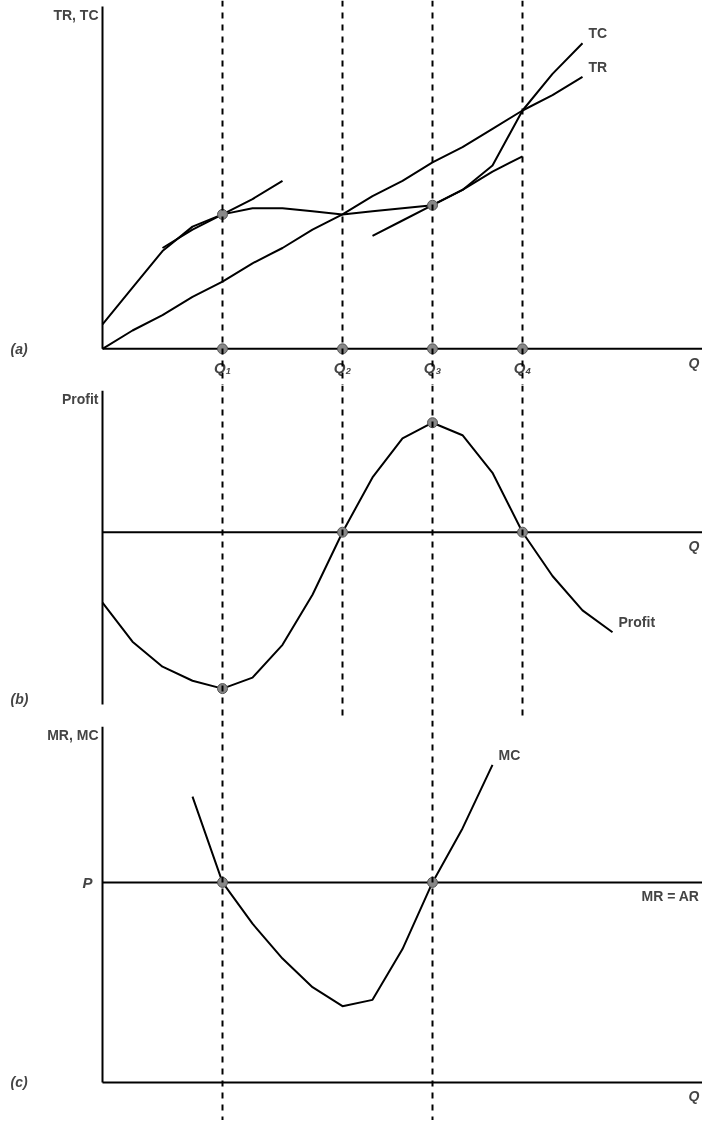 The image size is (702, 1126). Describe the element at coordinates (73, 734) in the screenshot. I see `y-axis-title: MR, MC` at that location.